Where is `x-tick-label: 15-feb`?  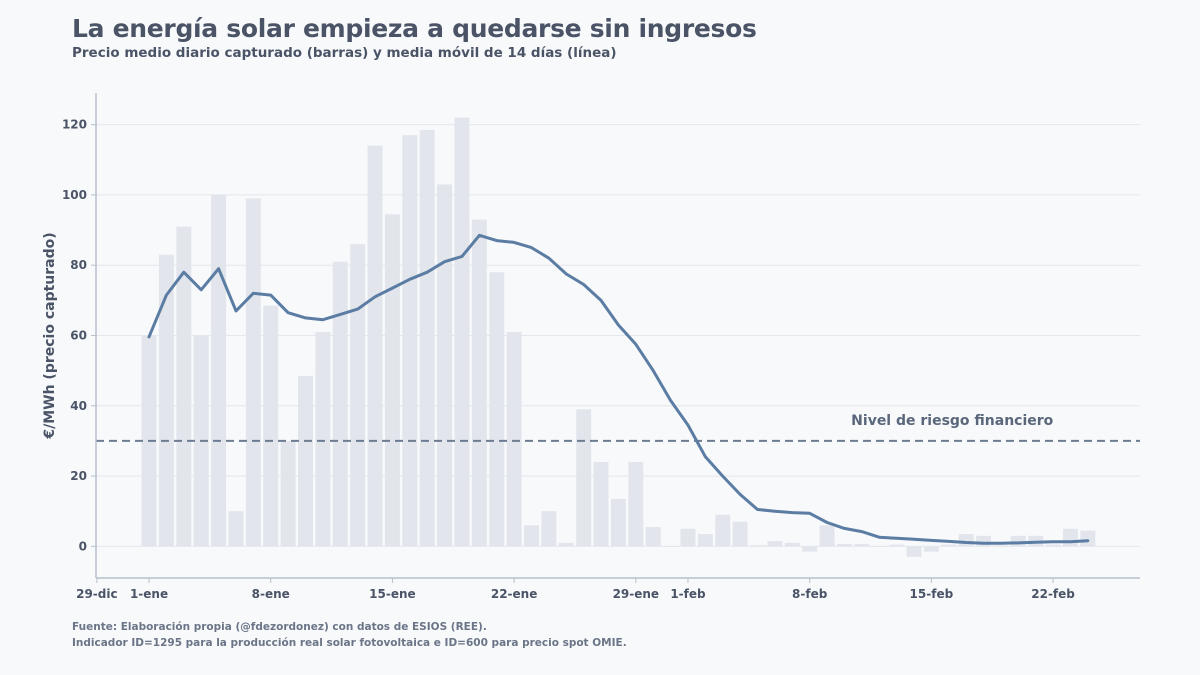
x-tick-label: 15-feb is located at coordinates (932, 594).